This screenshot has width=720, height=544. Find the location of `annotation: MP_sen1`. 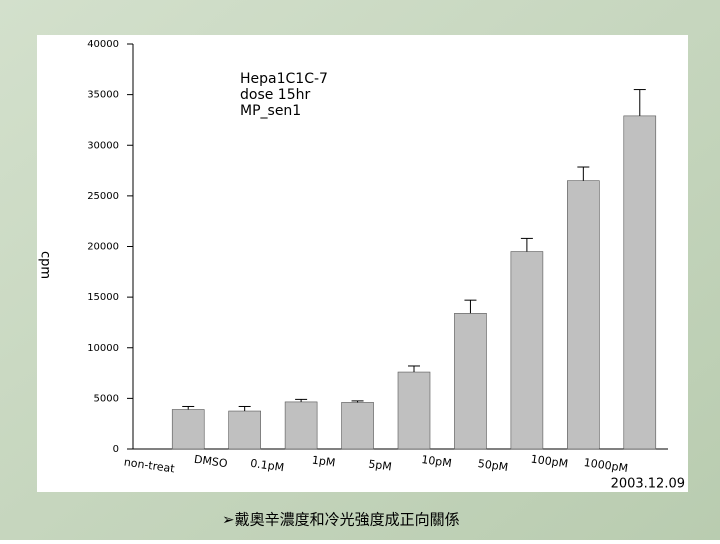

annotation: MP_sen1 is located at coordinates (270, 111).